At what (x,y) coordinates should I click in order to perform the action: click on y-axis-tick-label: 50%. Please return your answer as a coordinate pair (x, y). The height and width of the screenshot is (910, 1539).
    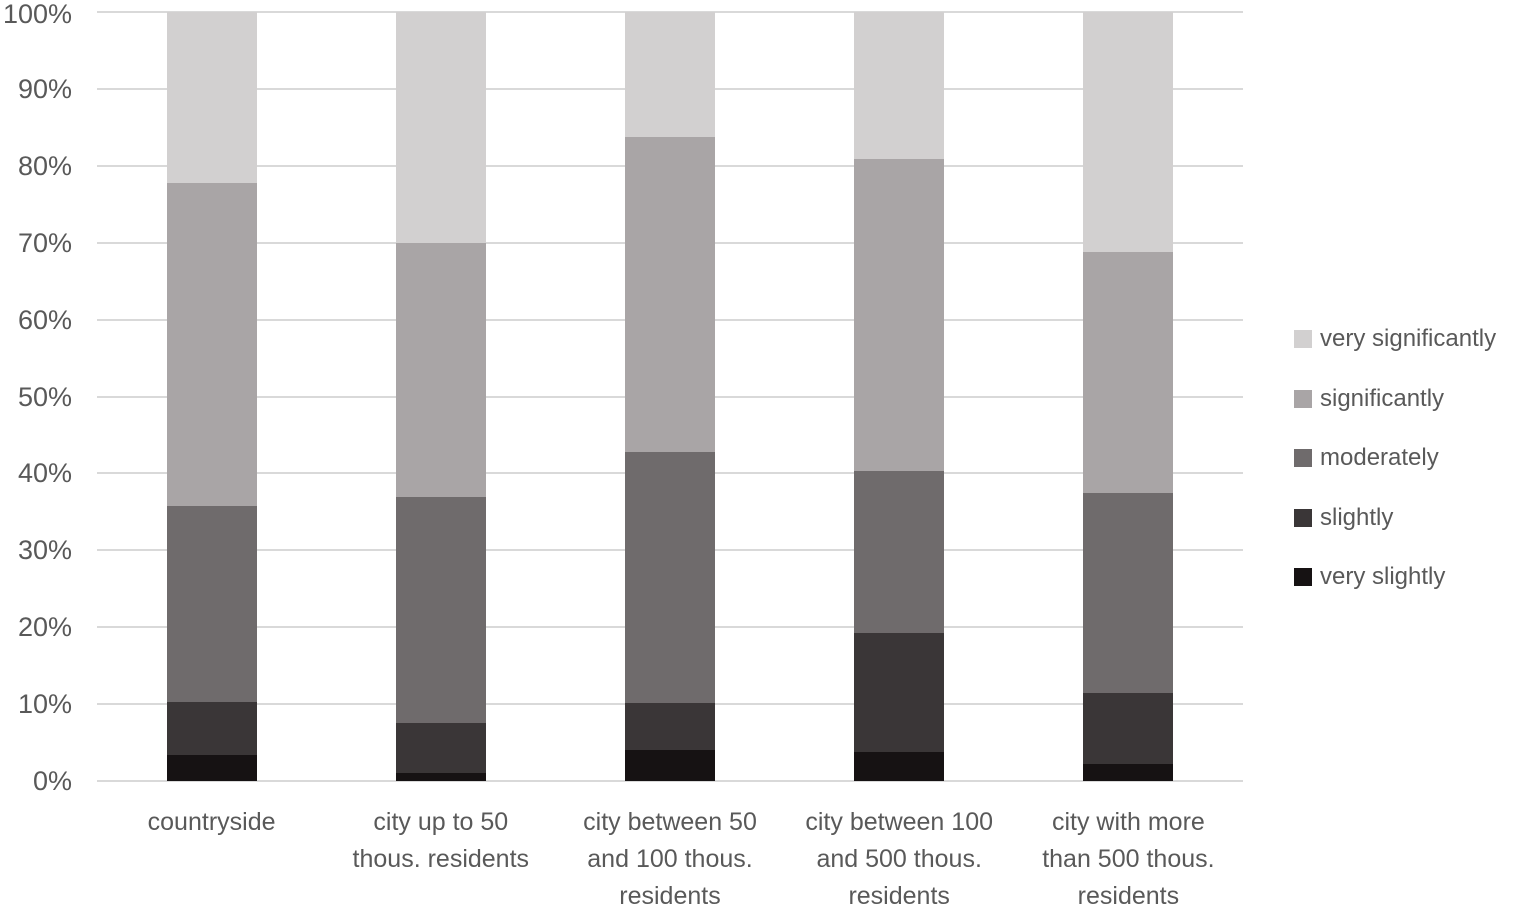
    Looking at the image, I should click on (44, 396).